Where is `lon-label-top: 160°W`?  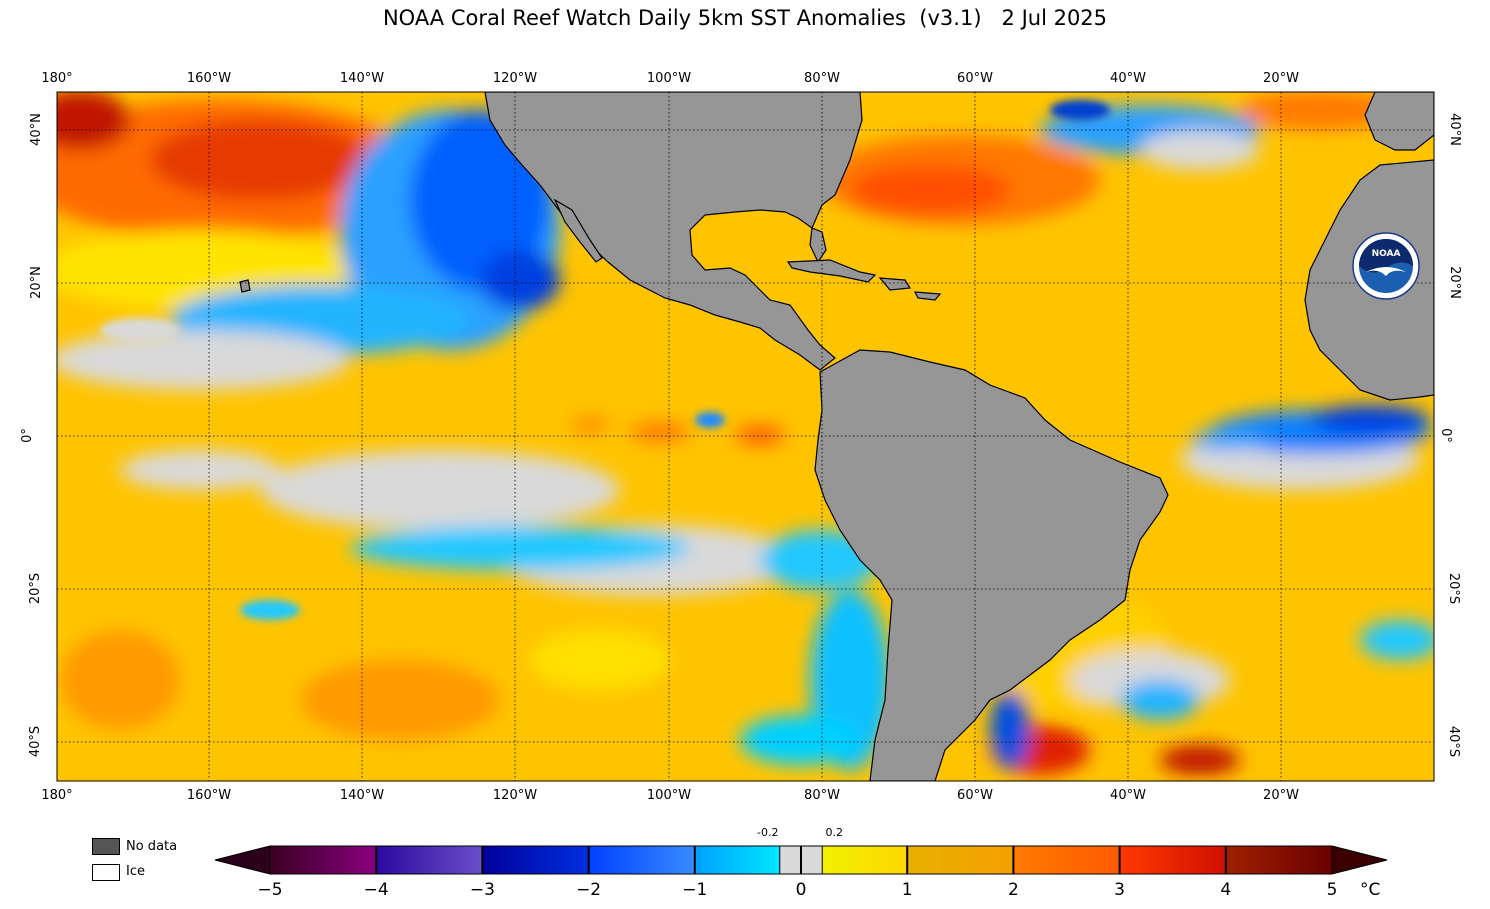
lon-label-top: 160°W is located at coordinates (209, 78).